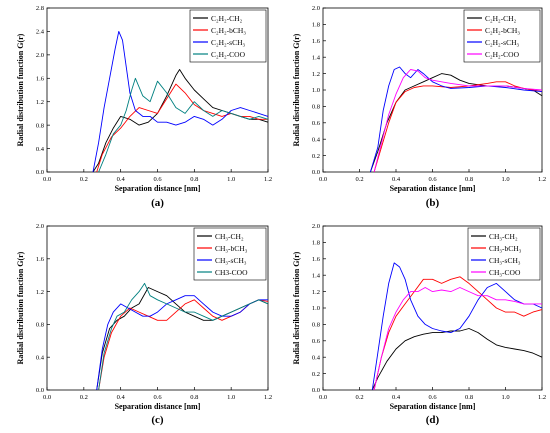 Image resolution: width=550 pixels, height=433 pixels. Describe the element at coordinates (157, 420) in the screenshot. I see `panel-label: (c)` at that location.